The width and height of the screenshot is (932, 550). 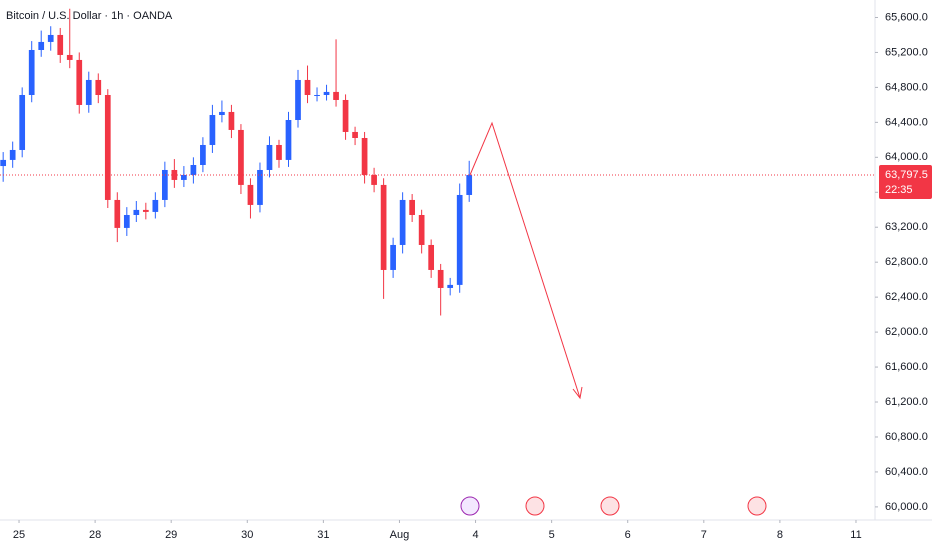 What do you see at coordinates (906, 472) in the screenshot?
I see `y-tick-label: 60,400.0` at bounding box center [906, 472].